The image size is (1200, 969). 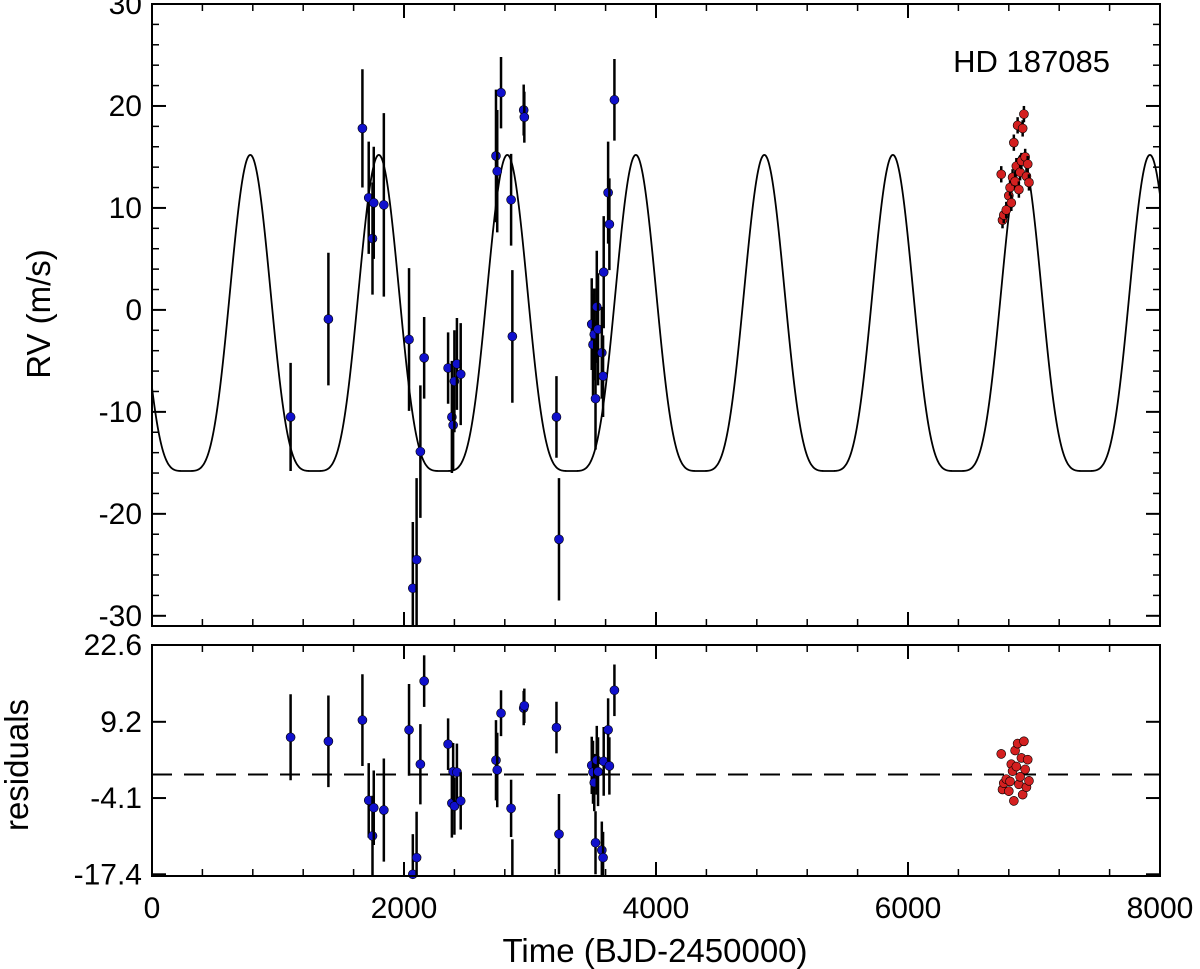 What do you see at coordinates (121, 722) in the screenshot?
I see `bottom-y-tick-label: 9.2` at bounding box center [121, 722].